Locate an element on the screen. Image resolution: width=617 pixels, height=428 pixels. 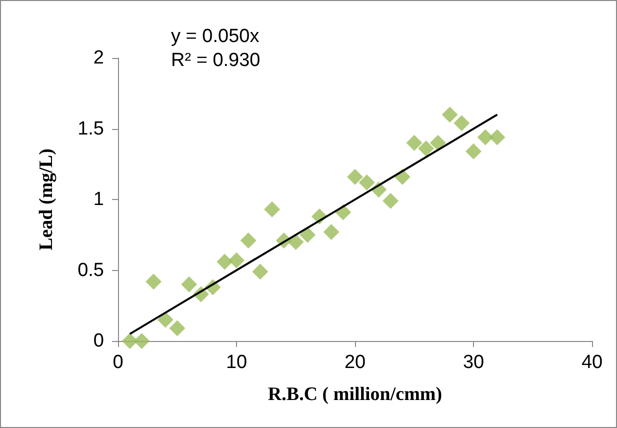
y-tick-label: 2 is located at coordinates (98, 58).